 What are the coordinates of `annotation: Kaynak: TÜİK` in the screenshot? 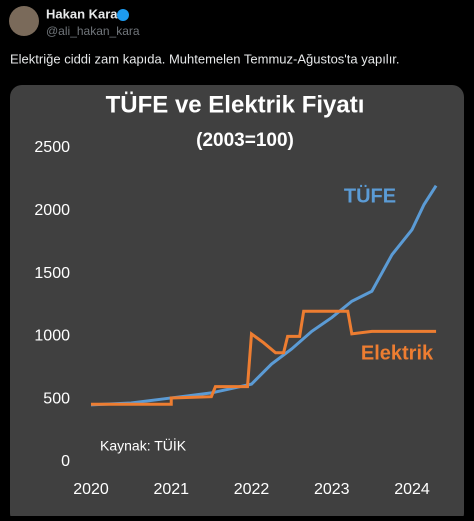 It's located at (143, 445).